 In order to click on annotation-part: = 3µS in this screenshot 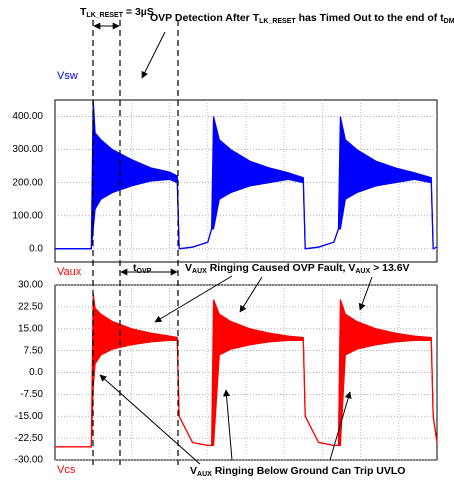, I will do `click(138, 12)`.